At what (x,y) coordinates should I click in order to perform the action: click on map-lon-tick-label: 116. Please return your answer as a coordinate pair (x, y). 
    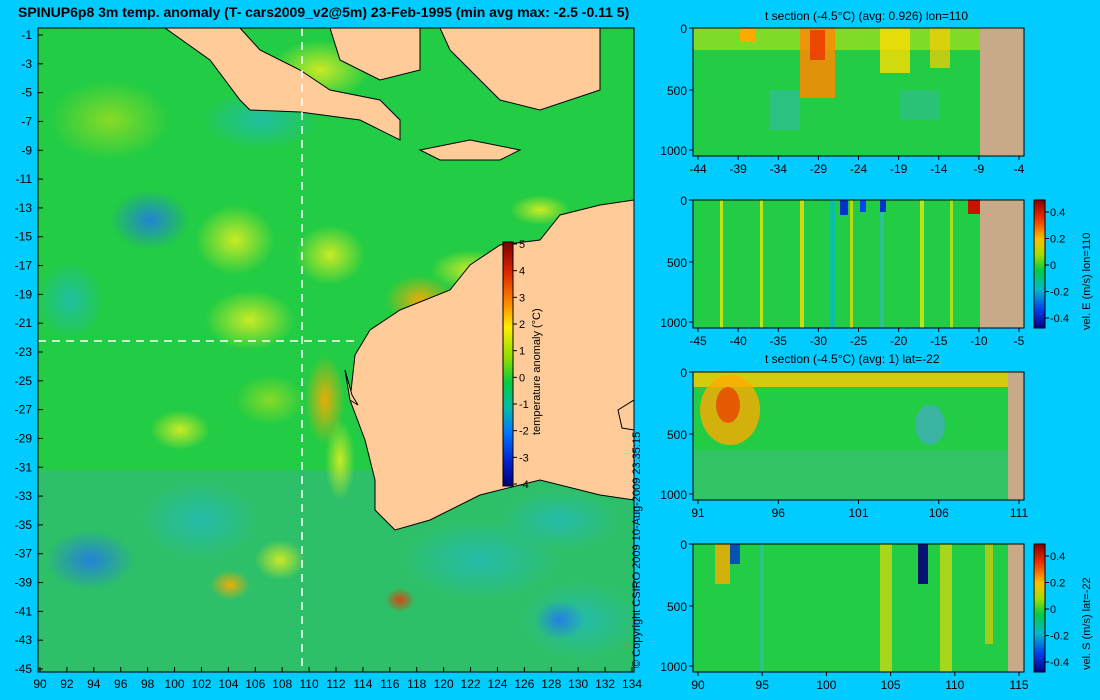
    Looking at the image, I should click on (389, 684).